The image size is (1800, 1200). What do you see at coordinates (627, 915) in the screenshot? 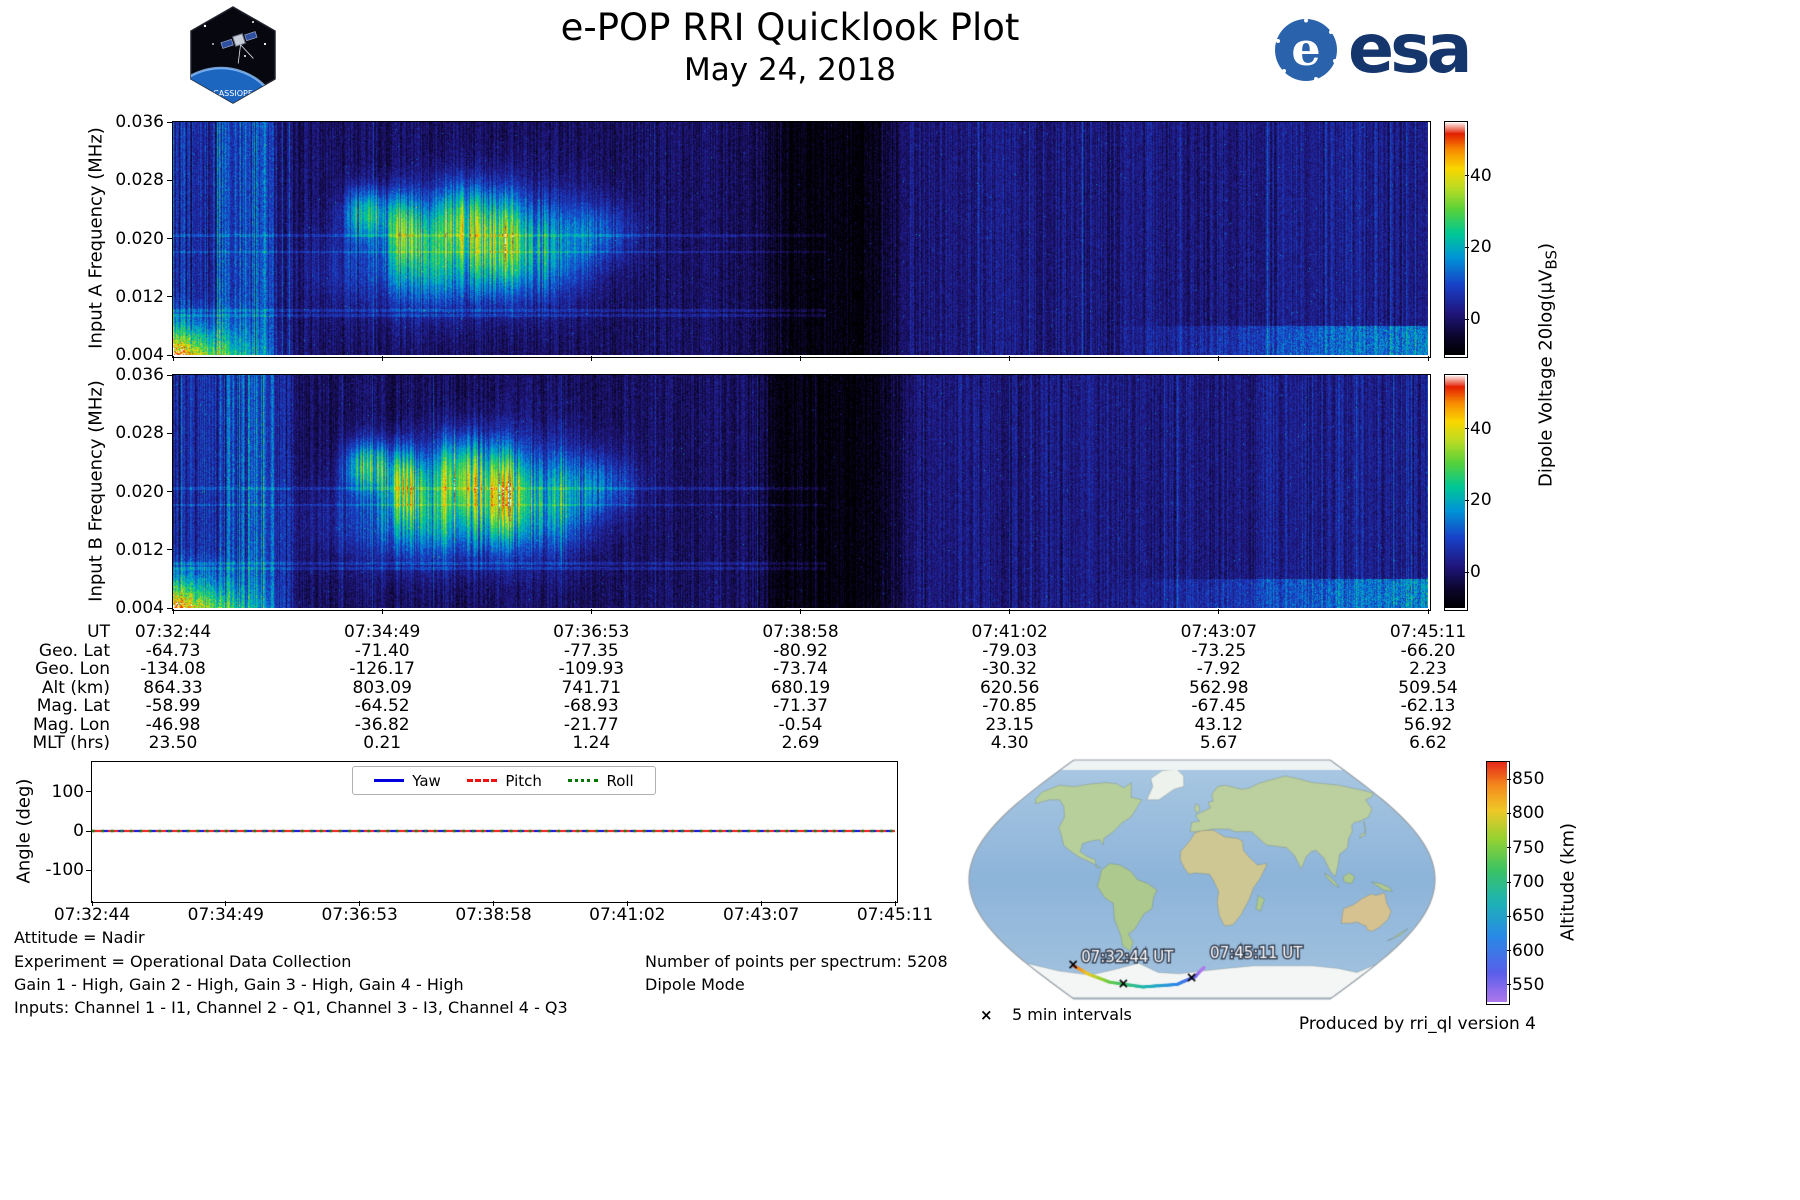
I see `angle-xtick-label: 07:41:02` at bounding box center [627, 915].